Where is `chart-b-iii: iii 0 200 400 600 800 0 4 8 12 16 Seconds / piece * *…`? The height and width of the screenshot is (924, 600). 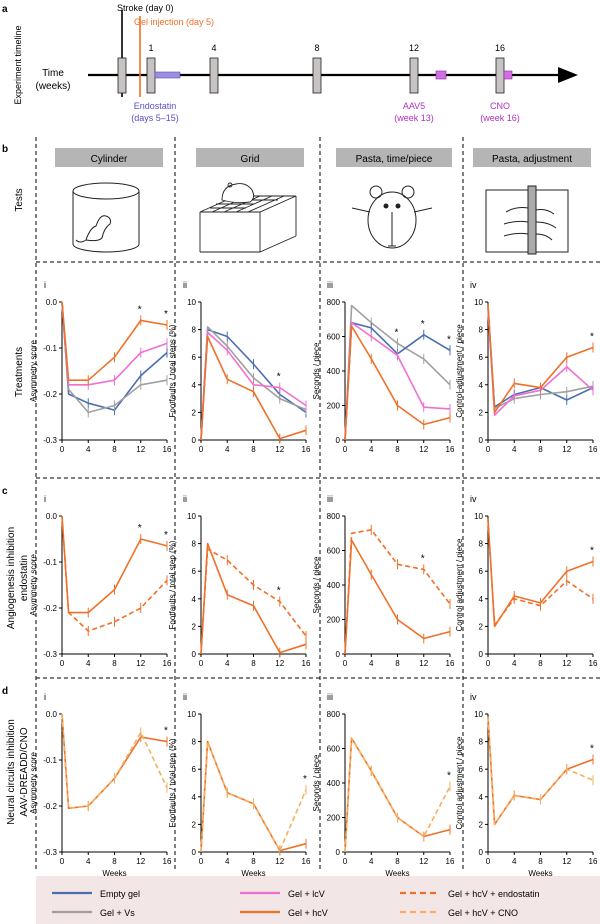 chart-b-iii: iii 0 200 400 600 800 0 4 8 12 16 Seconds / piece * *… is located at coordinates (383, 367).